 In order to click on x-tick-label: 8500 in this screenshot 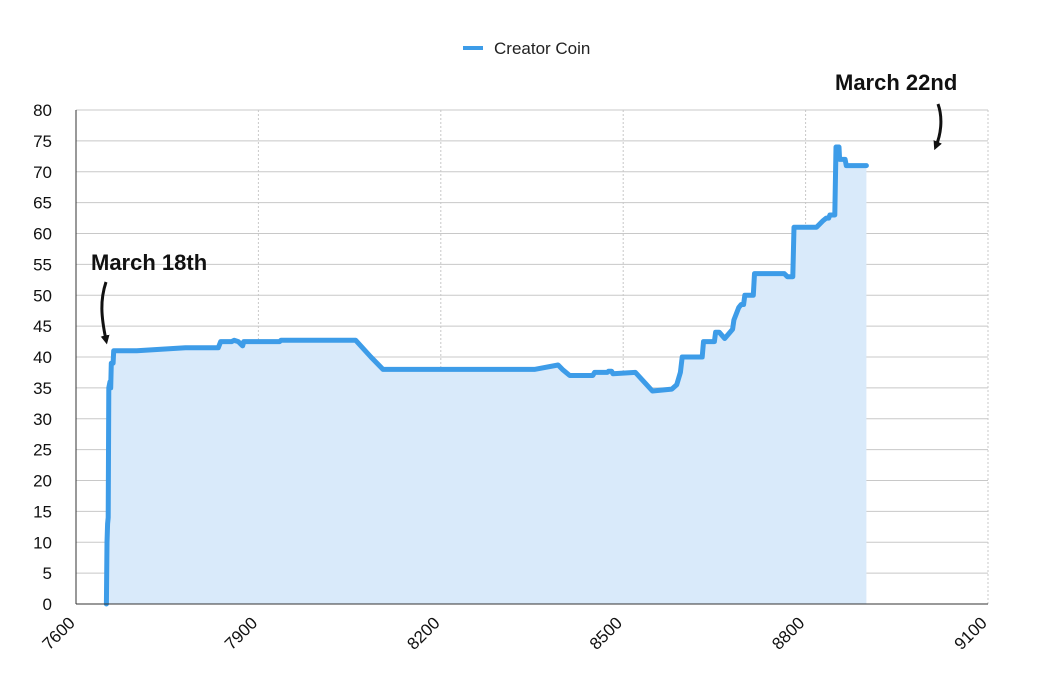, I will do `click(606, 633)`.